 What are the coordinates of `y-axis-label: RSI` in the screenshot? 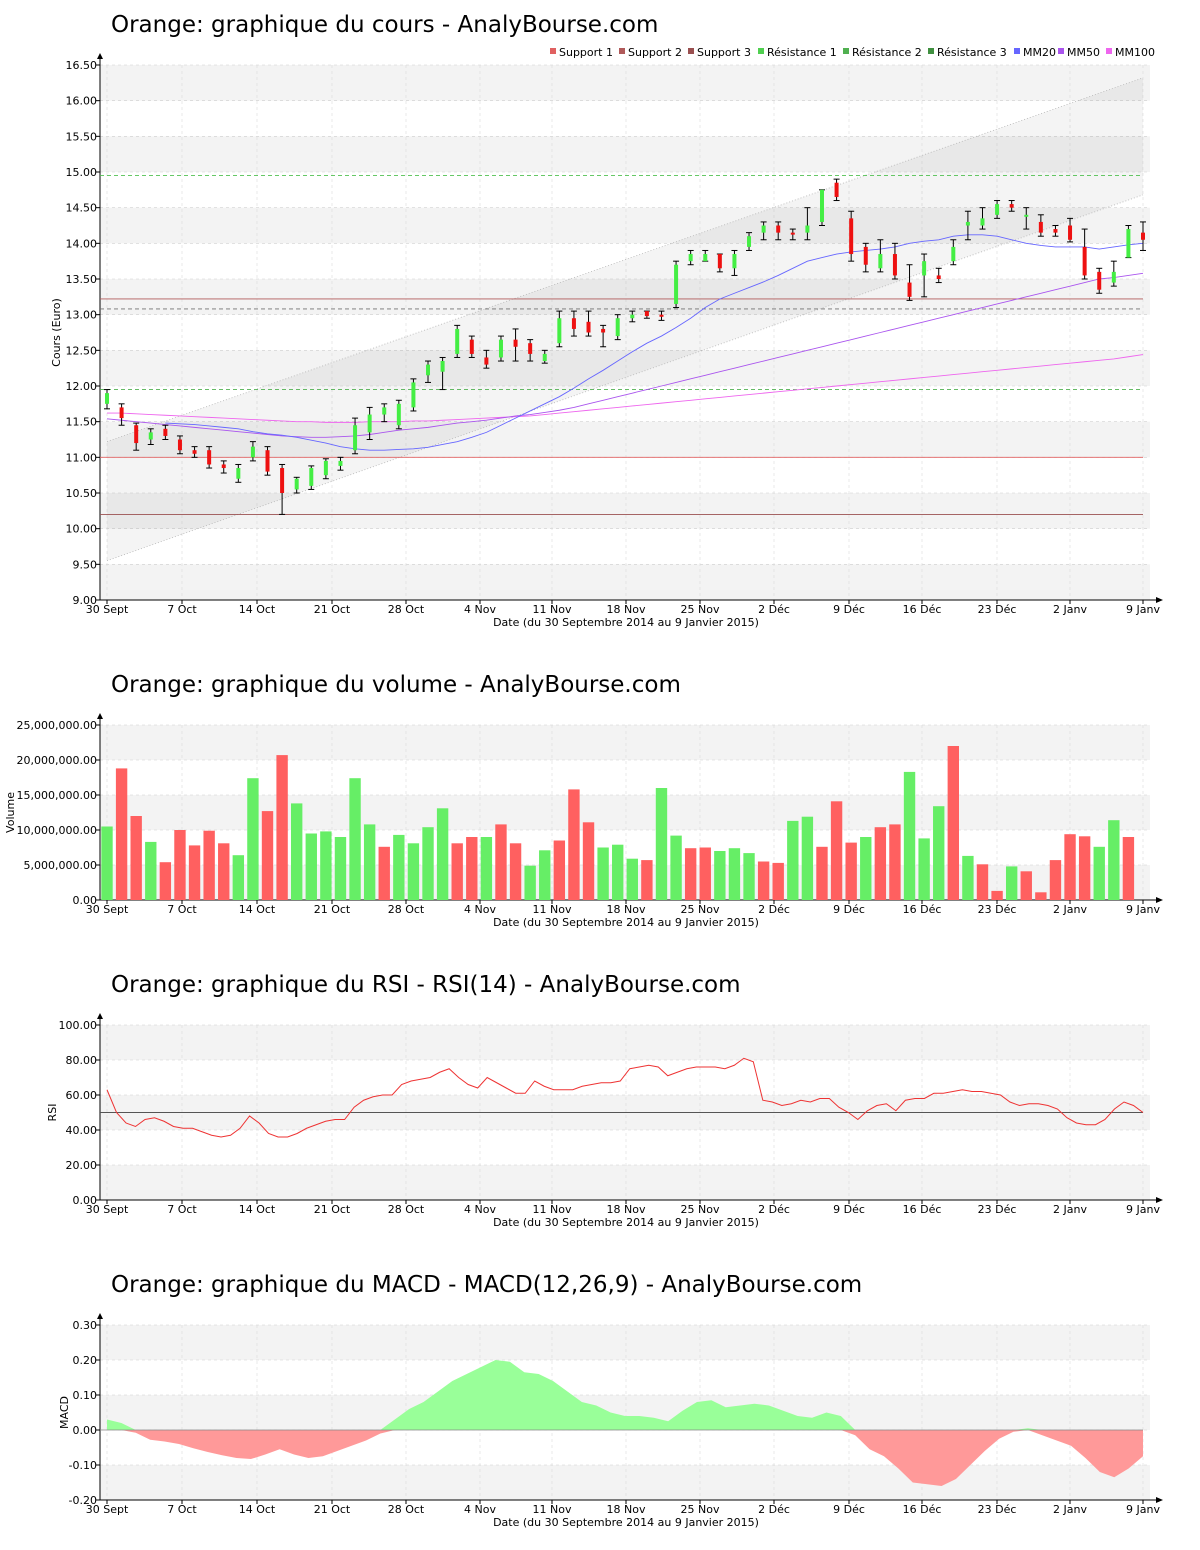 It's located at (52, 1113).